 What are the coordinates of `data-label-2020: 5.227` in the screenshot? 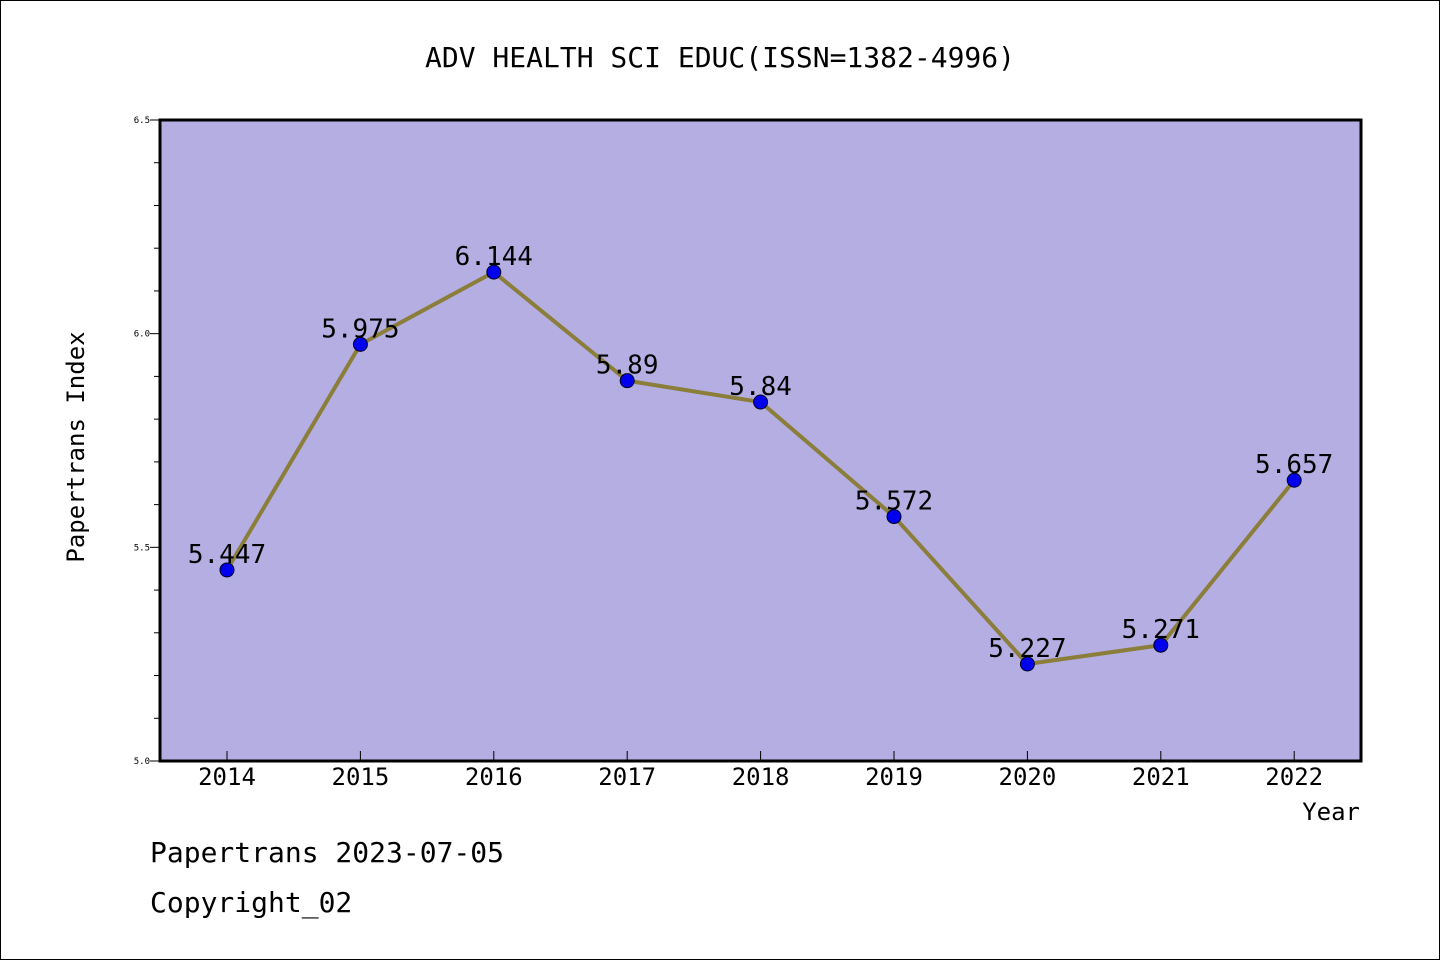 It's located at (1027, 649).